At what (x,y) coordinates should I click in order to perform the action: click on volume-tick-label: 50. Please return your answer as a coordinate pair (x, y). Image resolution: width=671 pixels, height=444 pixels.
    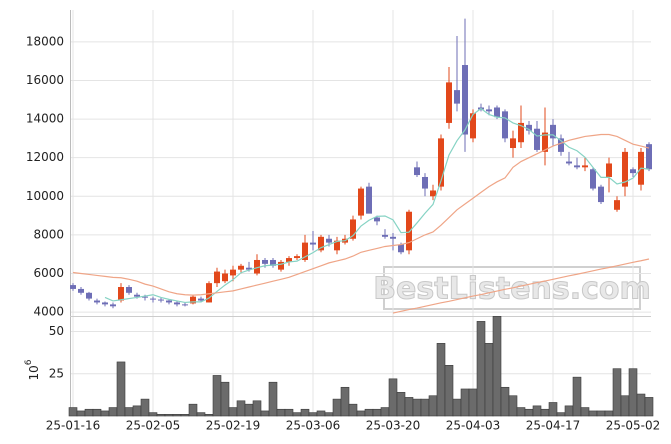
    Looking at the image, I should click on (56, 331).